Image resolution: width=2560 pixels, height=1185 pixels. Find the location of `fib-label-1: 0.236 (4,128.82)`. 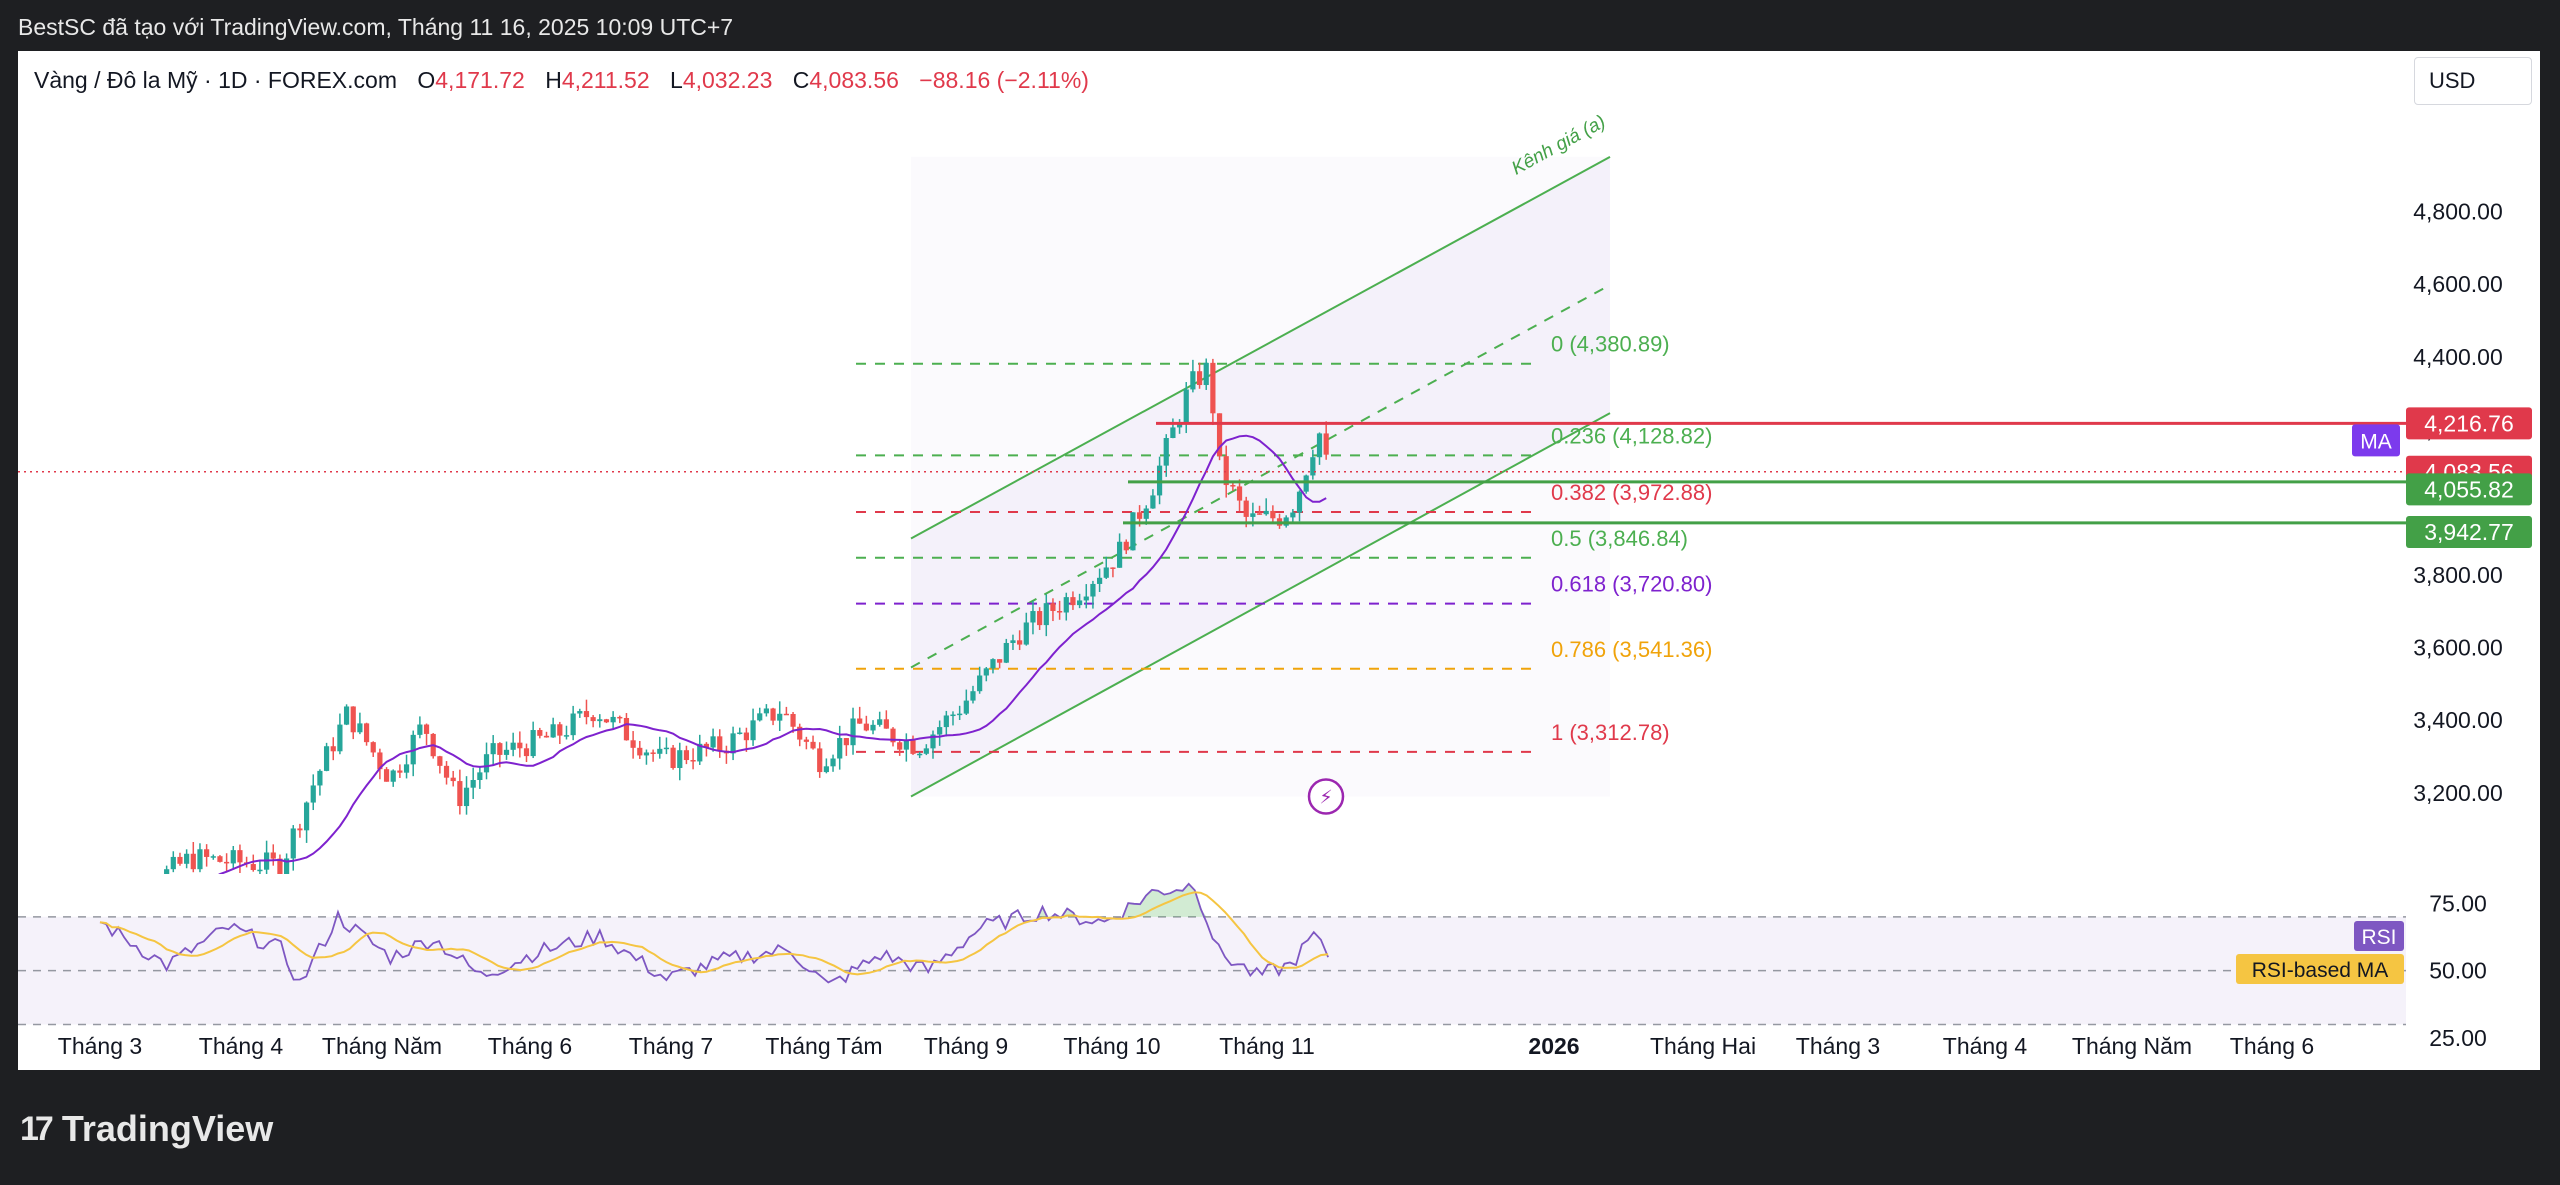

fib-label-1: 0.236 (4,128.82) is located at coordinates (1631, 435).